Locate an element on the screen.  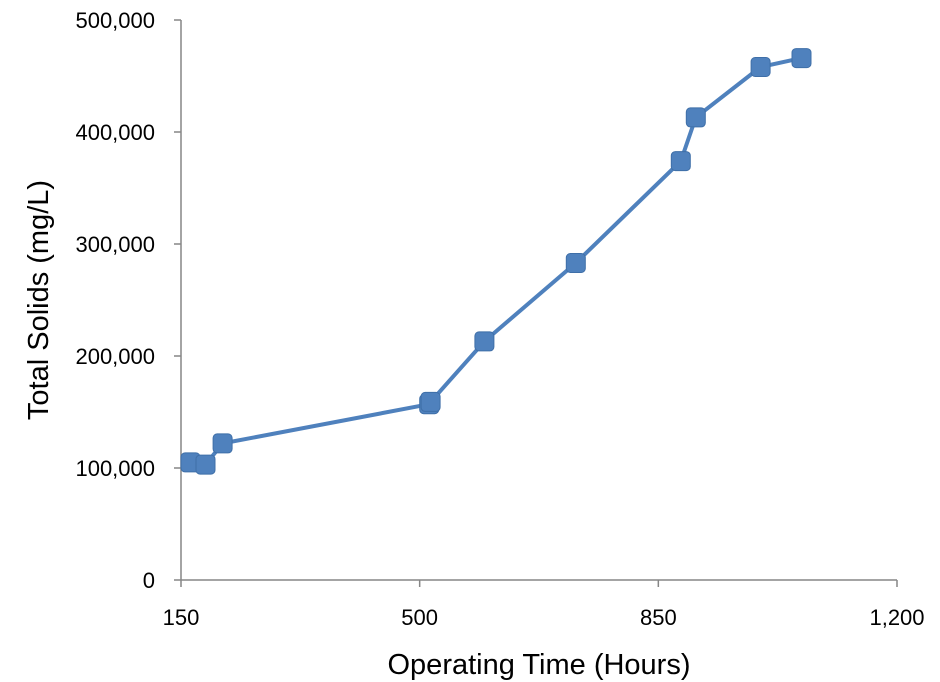
x-axis-title: Operating Time (Hours) is located at coordinates (539, 665).